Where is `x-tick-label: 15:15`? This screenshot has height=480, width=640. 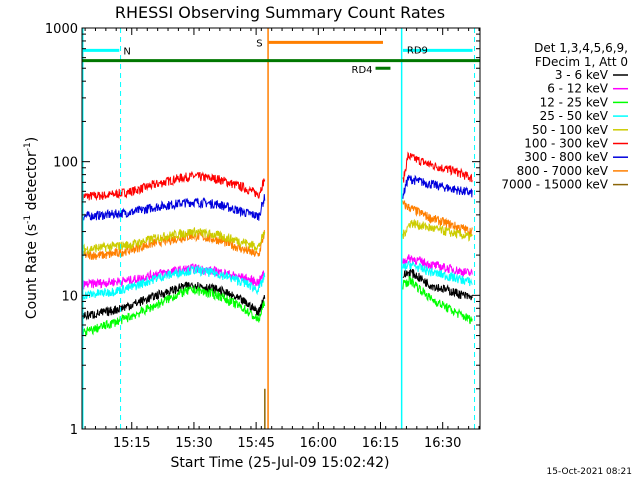 x-tick-label: 15:15 is located at coordinates (131, 443).